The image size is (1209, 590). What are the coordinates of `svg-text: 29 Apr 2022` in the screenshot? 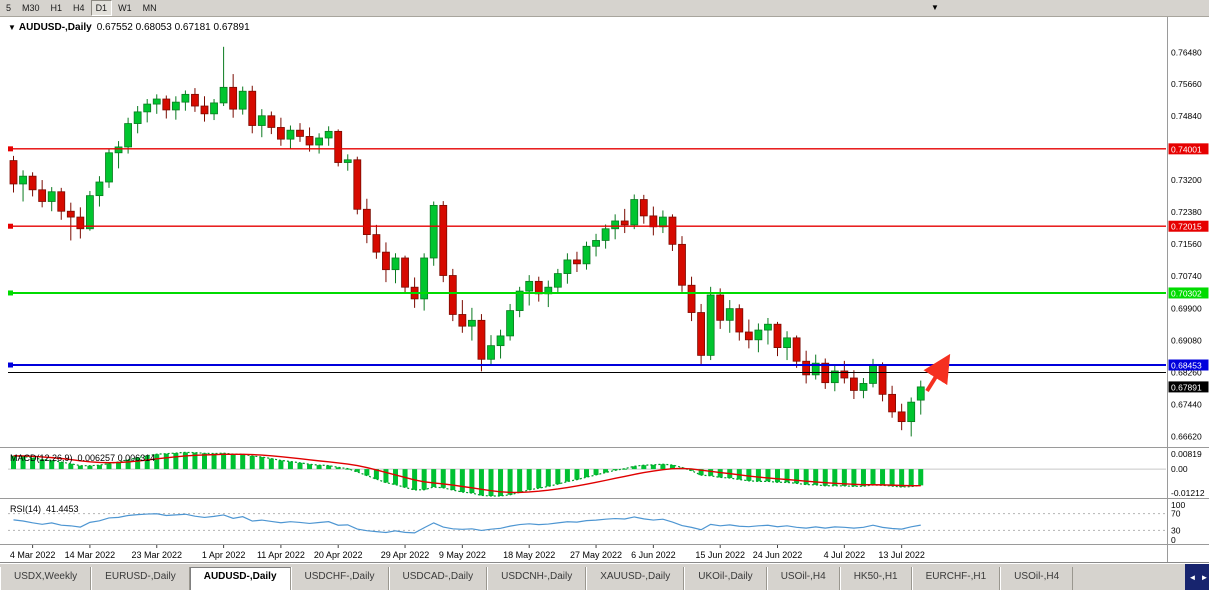 It's located at (405, 555).